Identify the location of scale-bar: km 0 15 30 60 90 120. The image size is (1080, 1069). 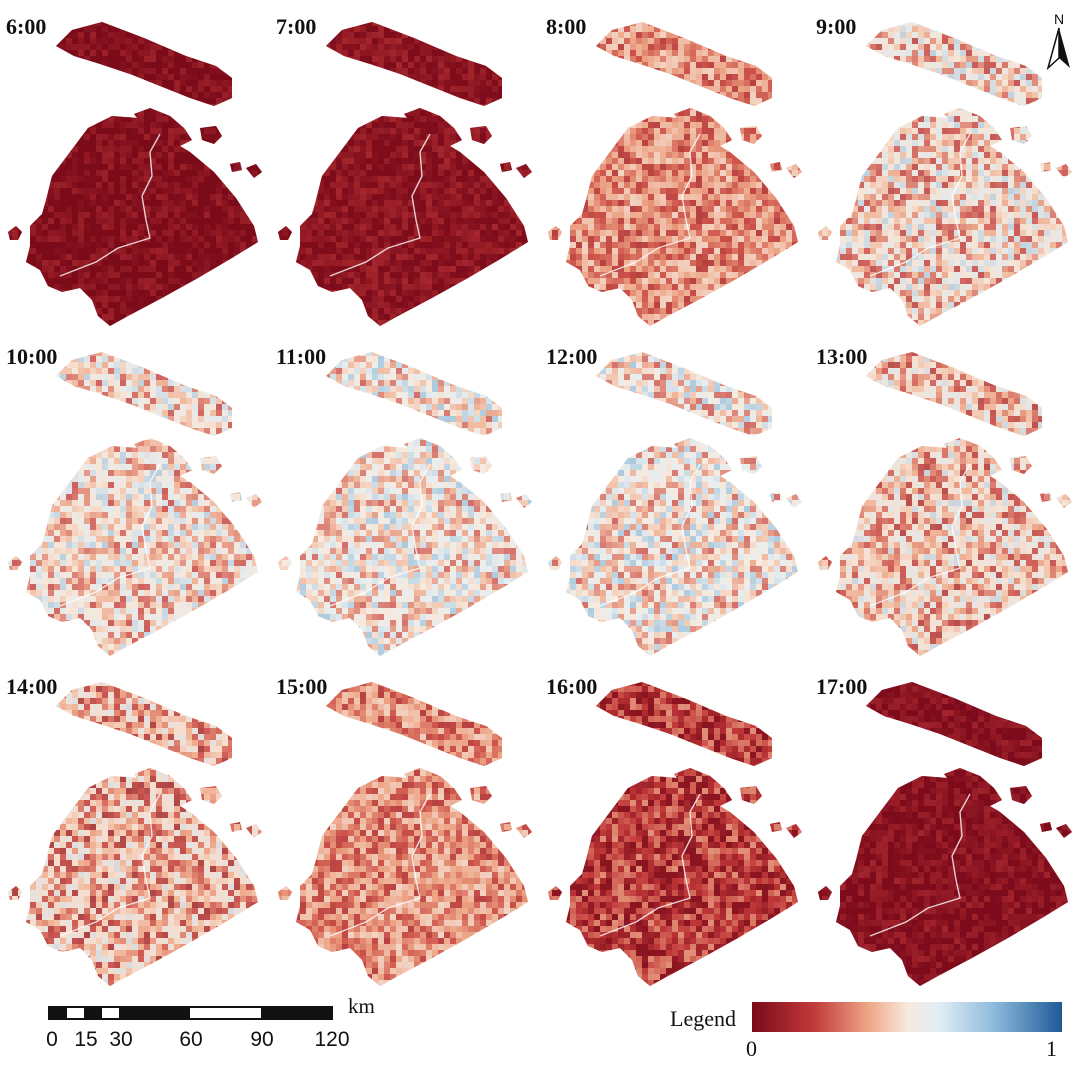
(217, 1027).